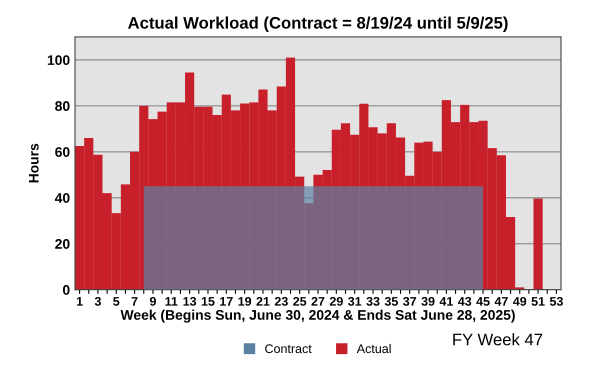 This screenshot has width=600, height=369. What do you see at coordinates (409, 301) in the screenshot?
I see `x-tick-label: 37` at bounding box center [409, 301].